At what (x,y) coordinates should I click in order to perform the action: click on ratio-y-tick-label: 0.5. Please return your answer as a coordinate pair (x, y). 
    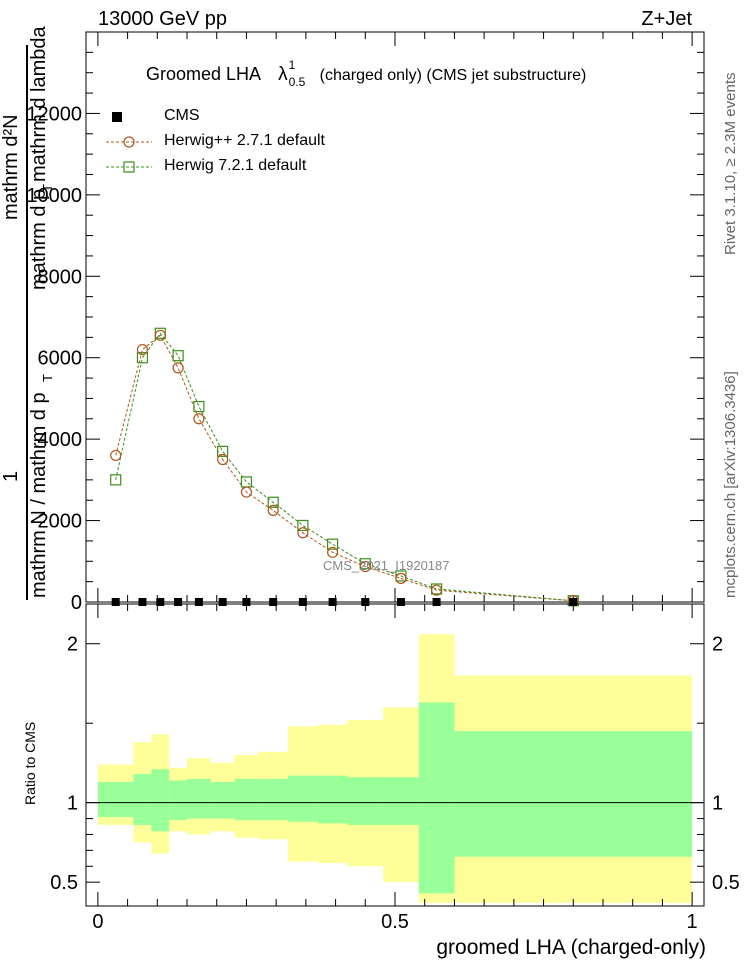
    Looking at the image, I should click on (64, 883).